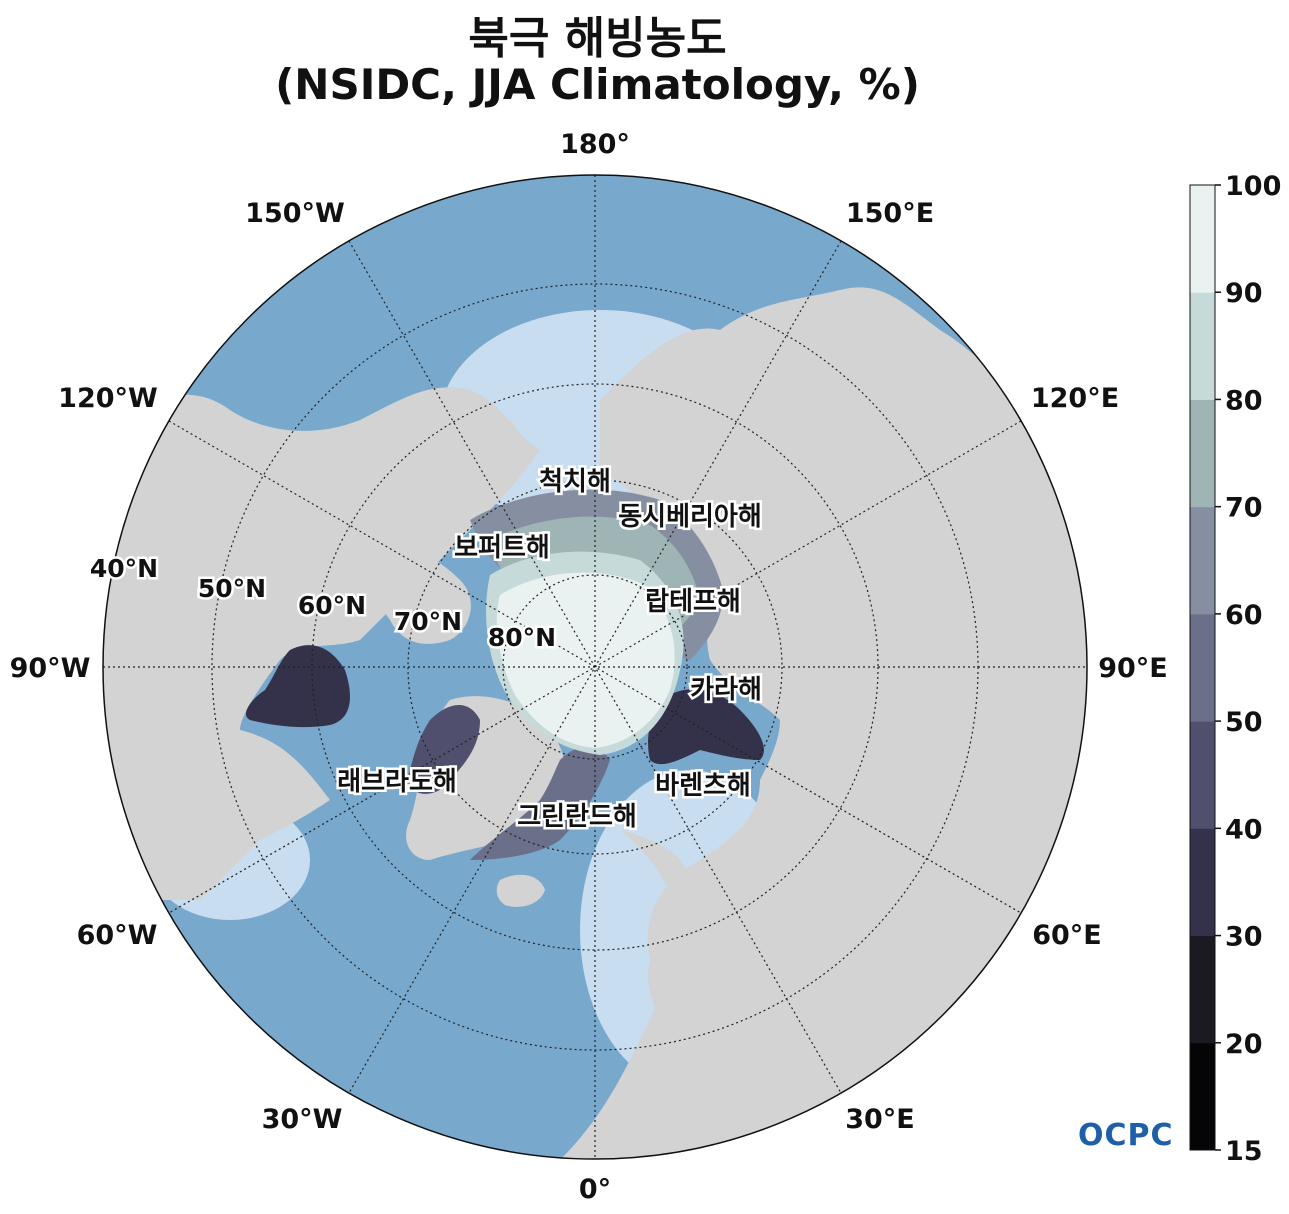 This screenshot has height=1214, width=1289. What do you see at coordinates (690, 517) in the screenshot?
I see `sea-label-east-siberian: 동시베리아해` at bounding box center [690, 517].